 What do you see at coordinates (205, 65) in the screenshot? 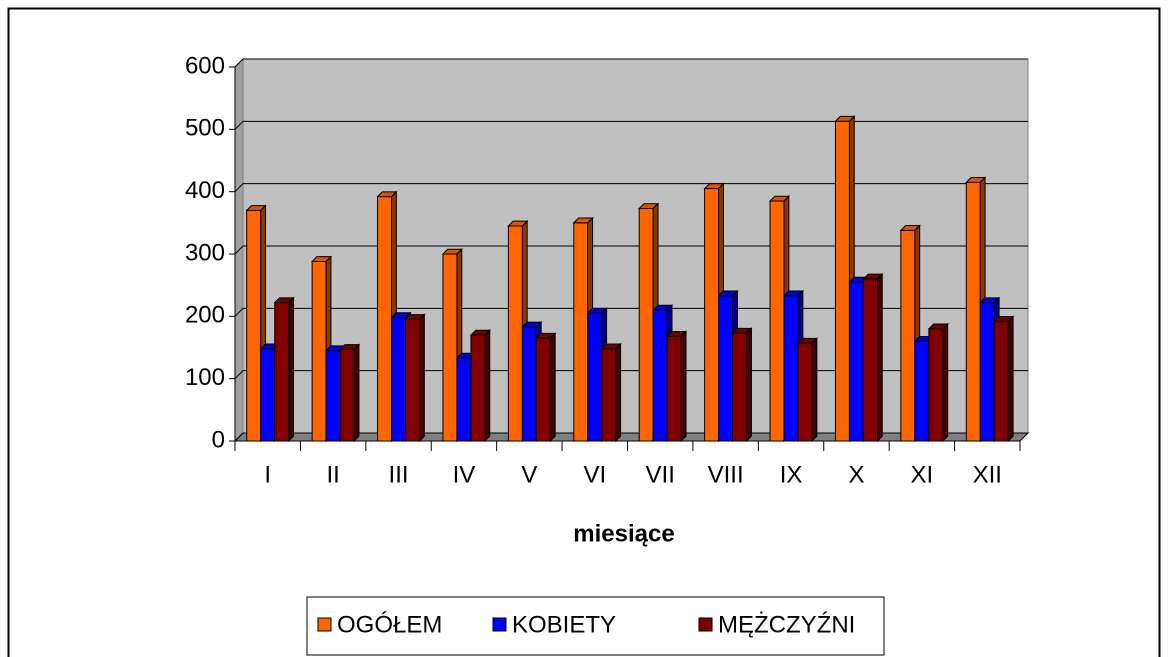
I see `y-tick-label: 600` at bounding box center [205, 65].